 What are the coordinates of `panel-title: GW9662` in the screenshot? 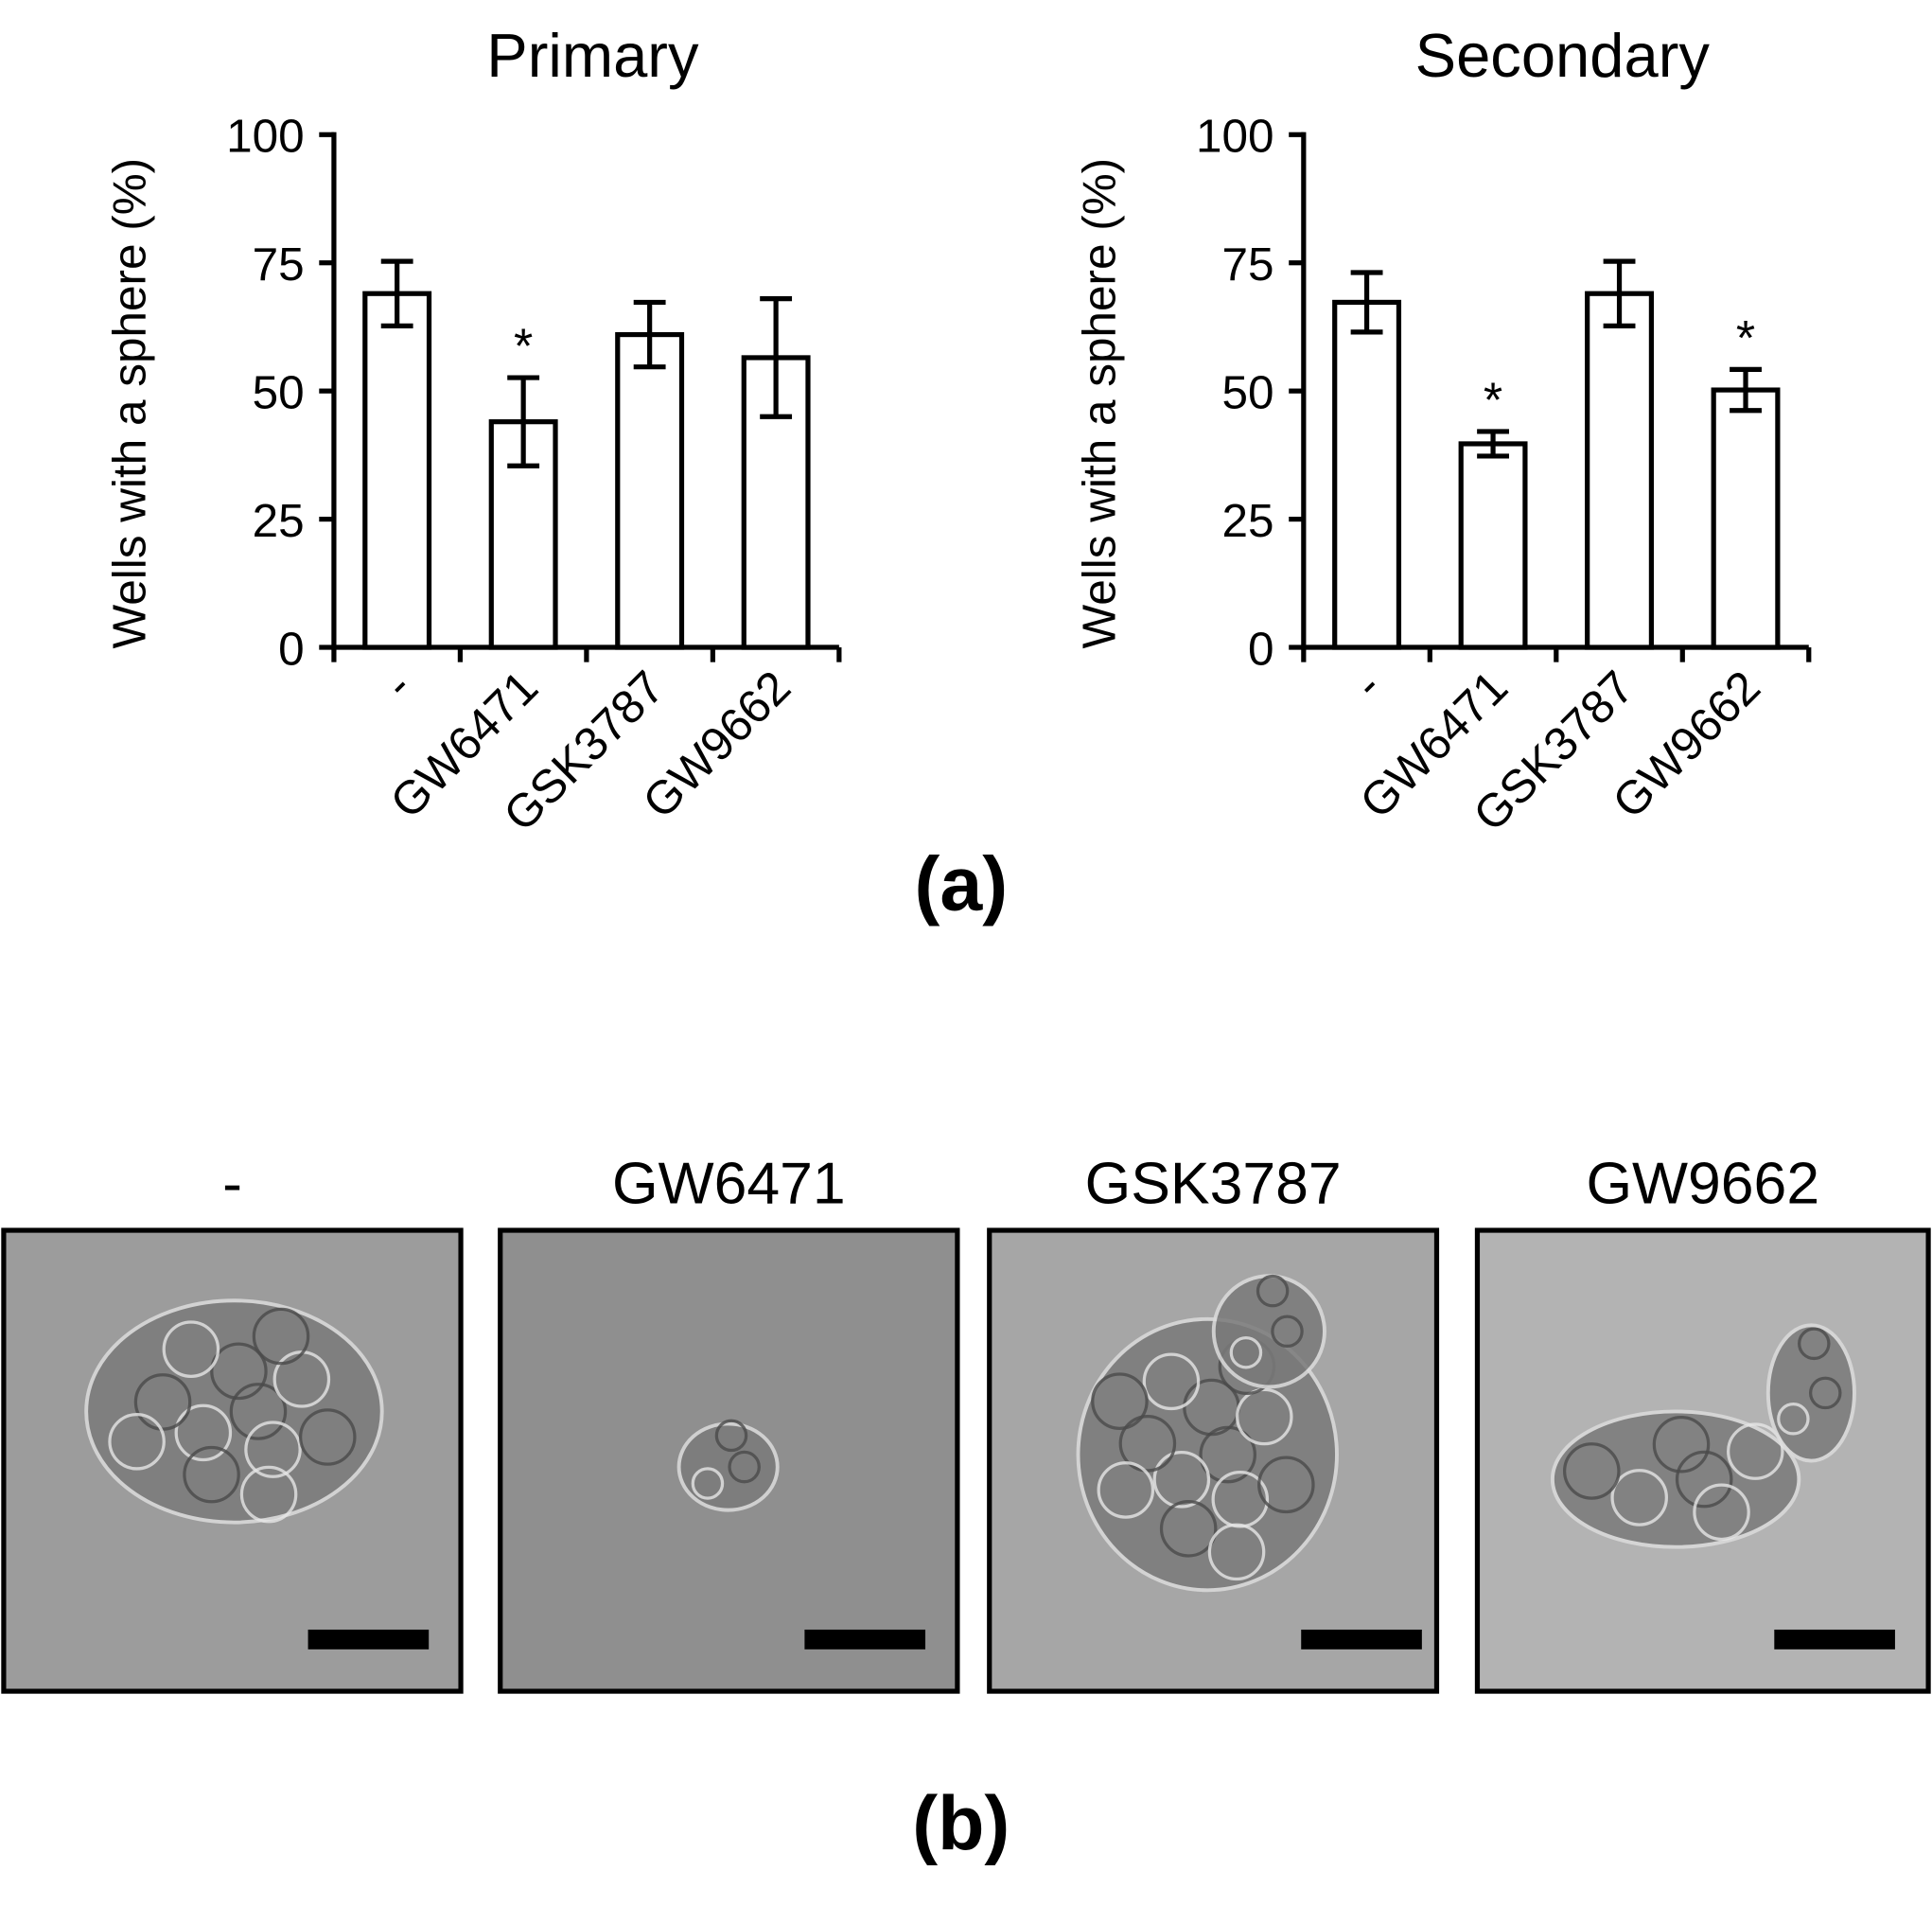 It's located at (1702, 1183).